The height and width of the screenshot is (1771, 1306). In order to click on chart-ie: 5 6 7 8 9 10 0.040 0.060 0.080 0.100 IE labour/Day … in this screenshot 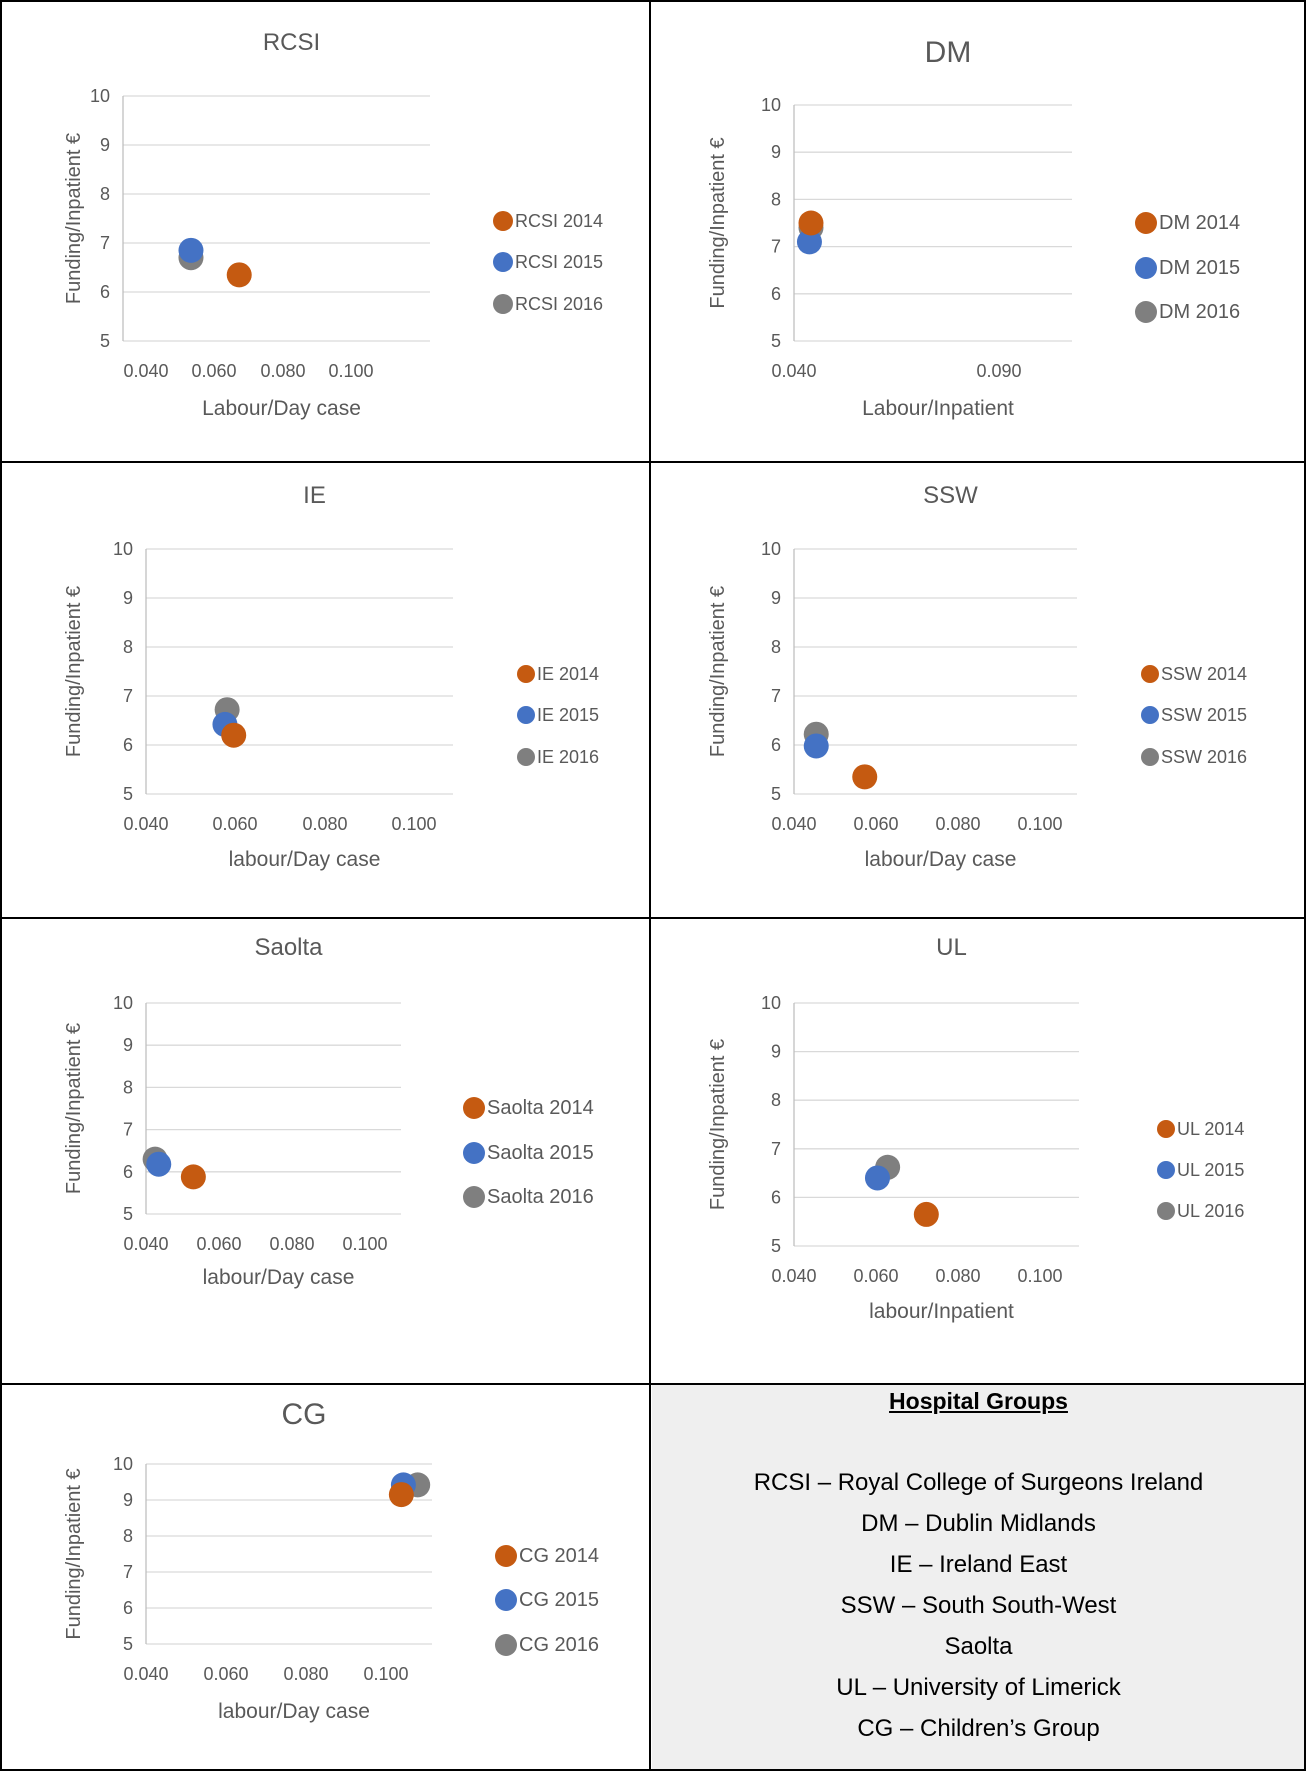, I will do `click(331, 676)`.